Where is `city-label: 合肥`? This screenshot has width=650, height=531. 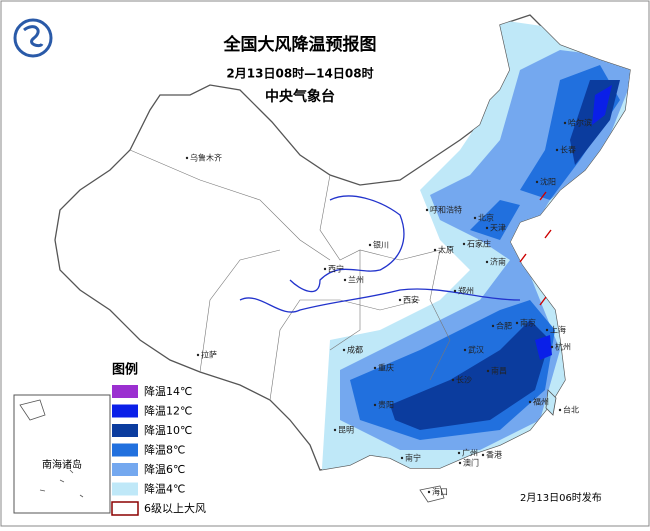
city-label: 合肥 is located at coordinates (504, 326).